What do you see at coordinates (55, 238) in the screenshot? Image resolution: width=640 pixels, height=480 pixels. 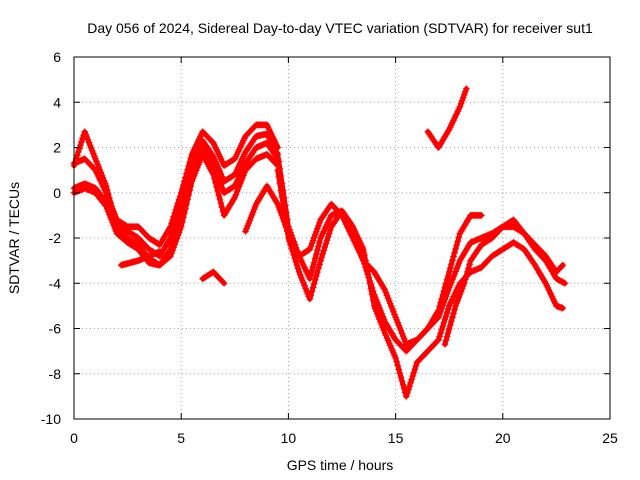 I see `y-tick-label: -2` at bounding box center [55, 238].